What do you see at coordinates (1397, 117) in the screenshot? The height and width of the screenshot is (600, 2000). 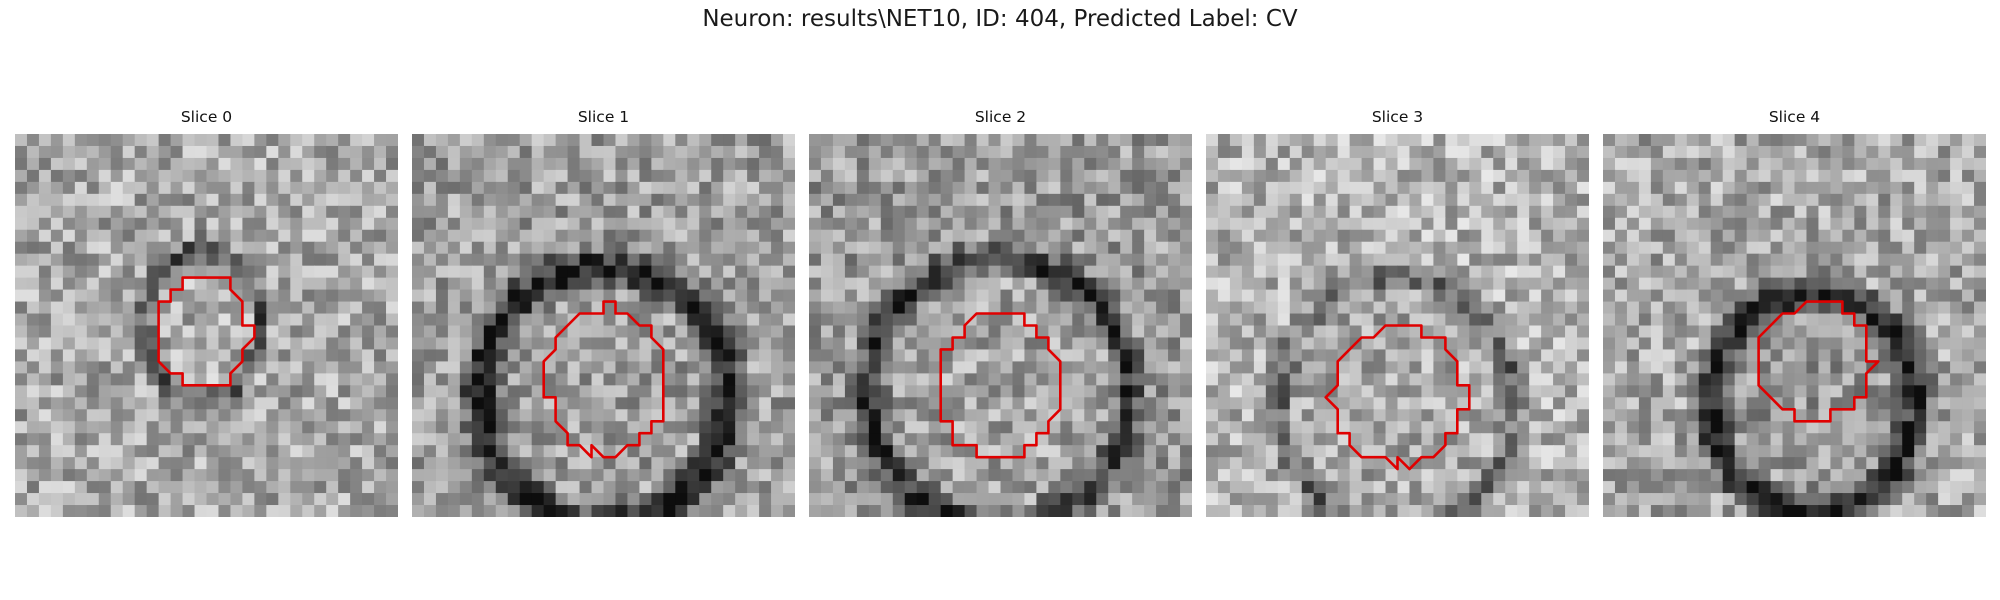 I see `slice-title: Slice 3` at bounding box center [1397, 117].